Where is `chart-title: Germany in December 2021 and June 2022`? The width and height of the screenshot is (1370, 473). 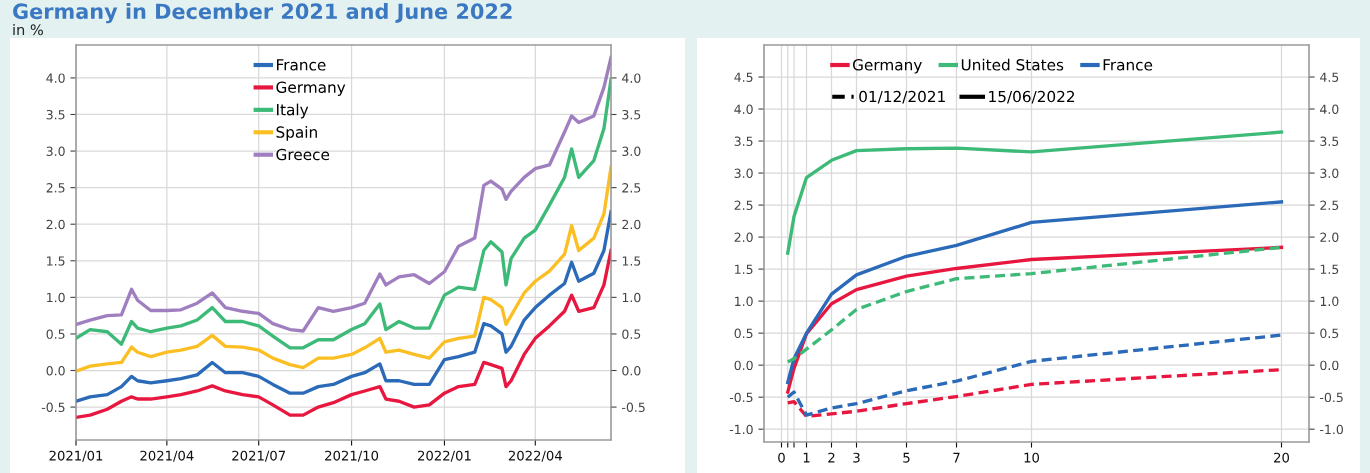 chart-title: Germany in December 2021 and June 2022 is located at coordinates (262, 13).